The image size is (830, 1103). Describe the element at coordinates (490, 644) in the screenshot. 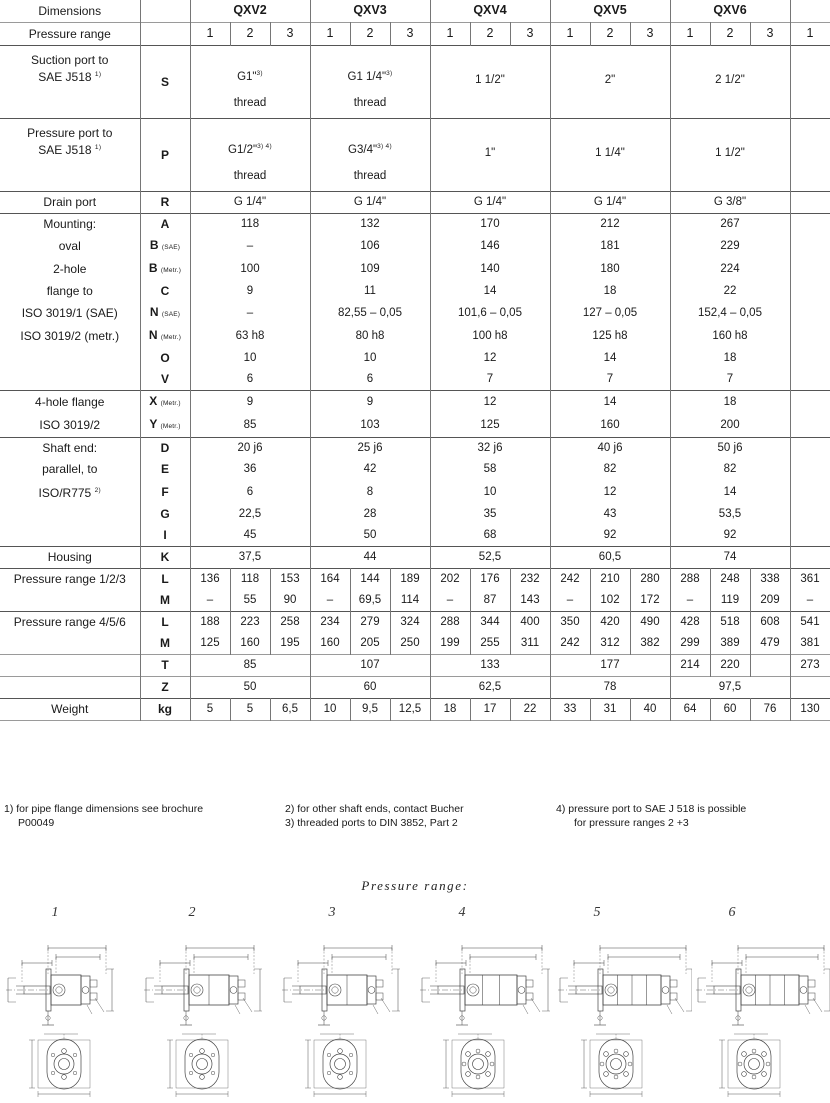

I see `value-pr456-m-qxv4-2: 255` at that location.